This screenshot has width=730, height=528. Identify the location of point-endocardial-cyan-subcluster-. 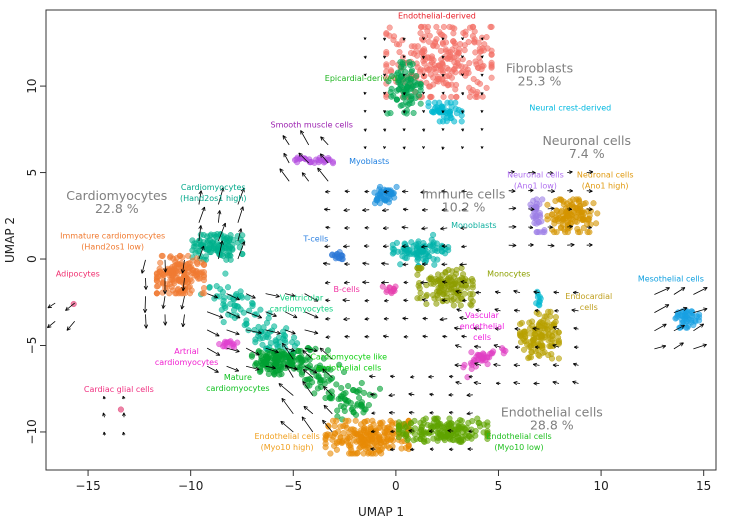
(541, 299).